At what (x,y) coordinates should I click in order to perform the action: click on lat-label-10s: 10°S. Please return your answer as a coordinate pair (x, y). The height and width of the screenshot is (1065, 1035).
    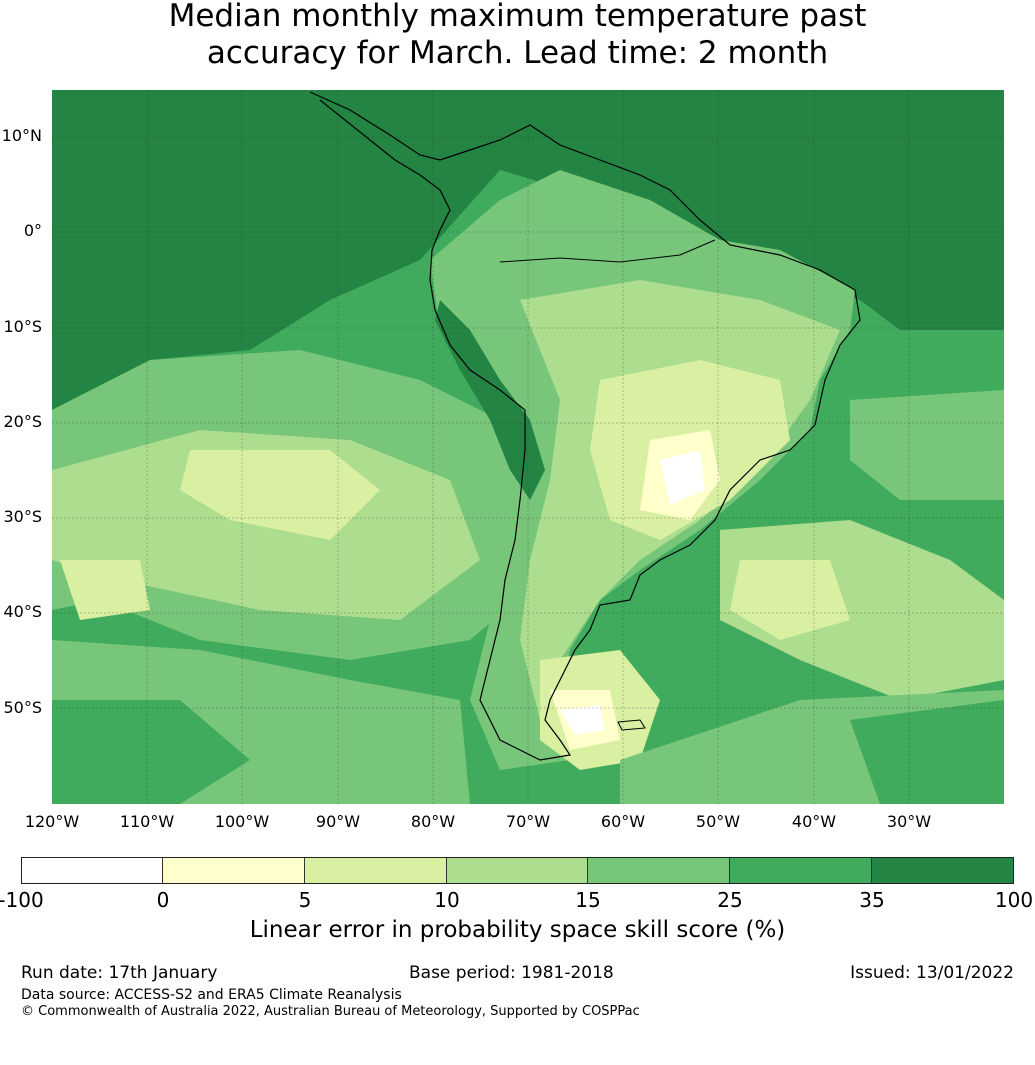
    Looking at the image, I should click on (22, 326).